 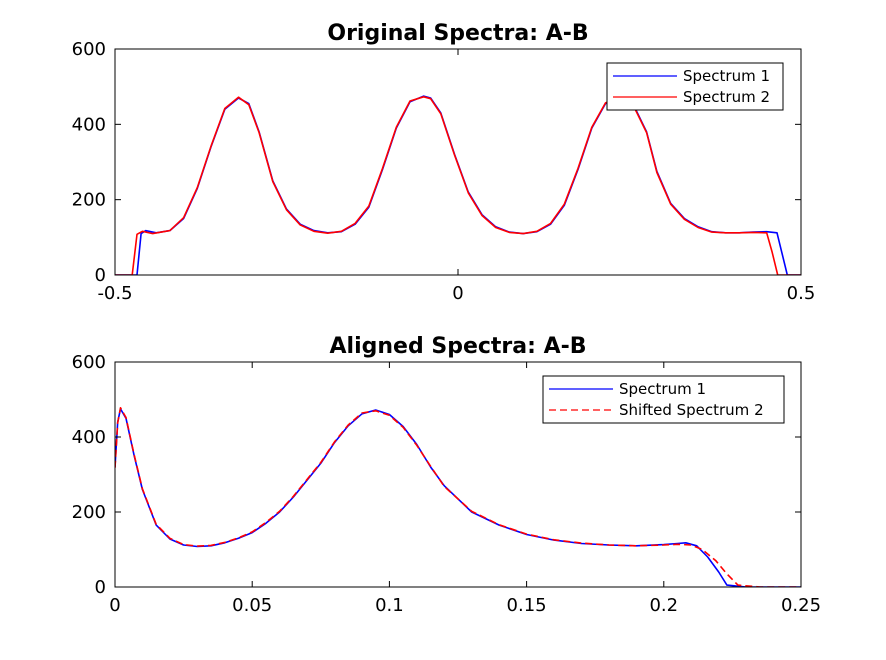 What do you see at coordinates (691, 410) in the screenshot?
I see `legend-label-2: Shifted Spectrum 2` at bounding box center [691, 410].